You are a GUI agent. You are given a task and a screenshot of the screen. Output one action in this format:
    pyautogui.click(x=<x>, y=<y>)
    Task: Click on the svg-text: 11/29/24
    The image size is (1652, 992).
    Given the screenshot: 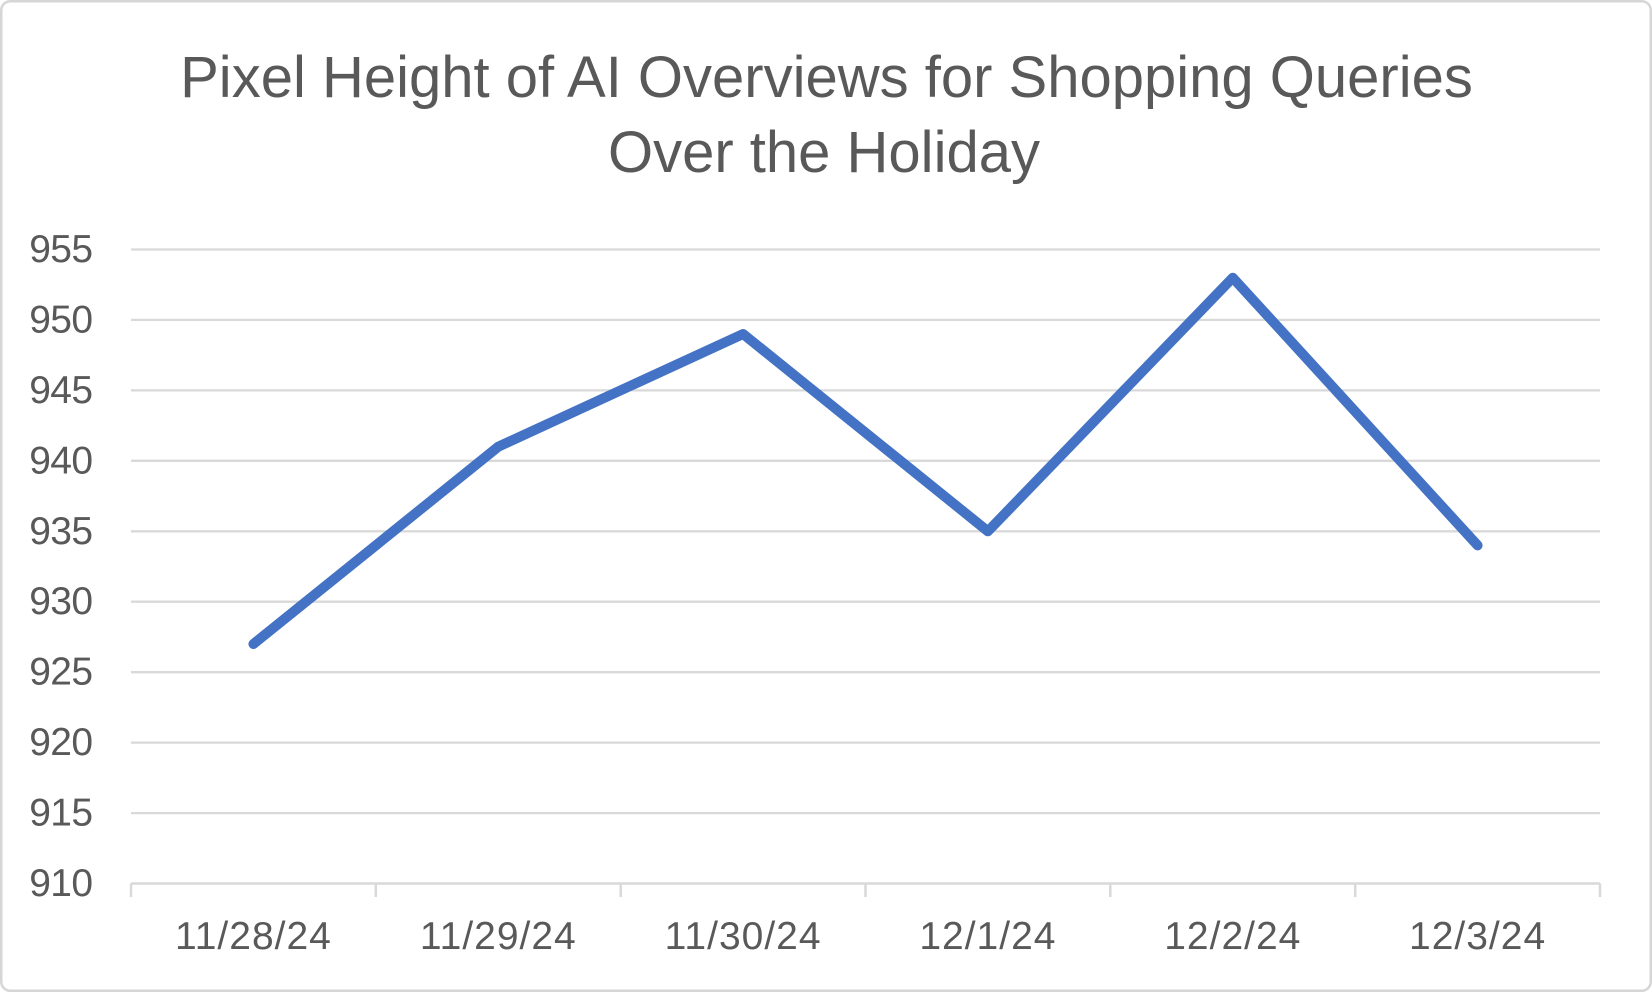 What is the action you would take?
    pyautogui.click(x=498, y=936)
    